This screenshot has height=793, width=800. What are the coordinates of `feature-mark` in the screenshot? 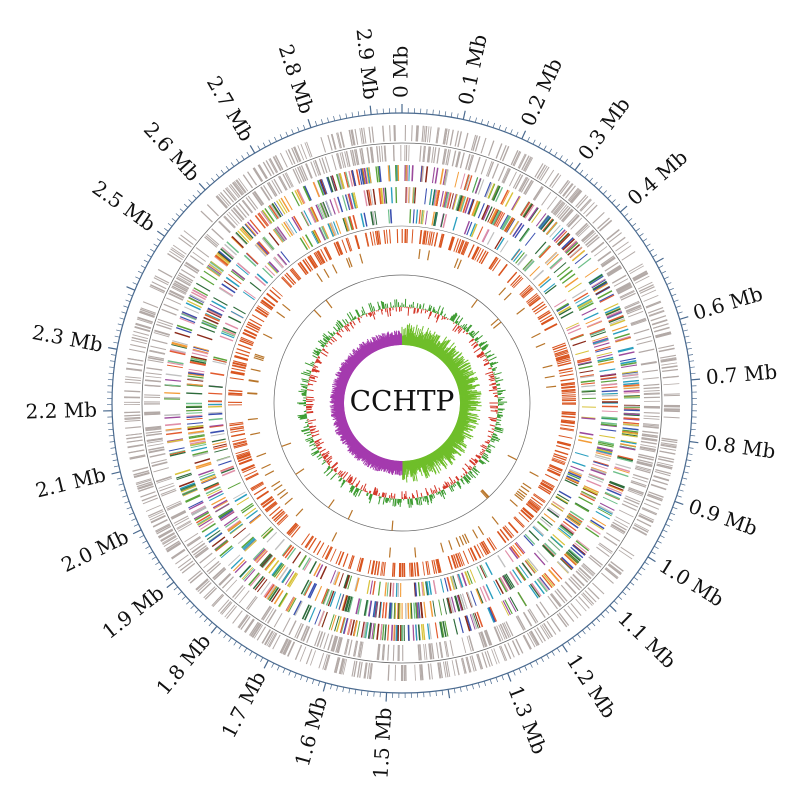 It's located at (286, 307).